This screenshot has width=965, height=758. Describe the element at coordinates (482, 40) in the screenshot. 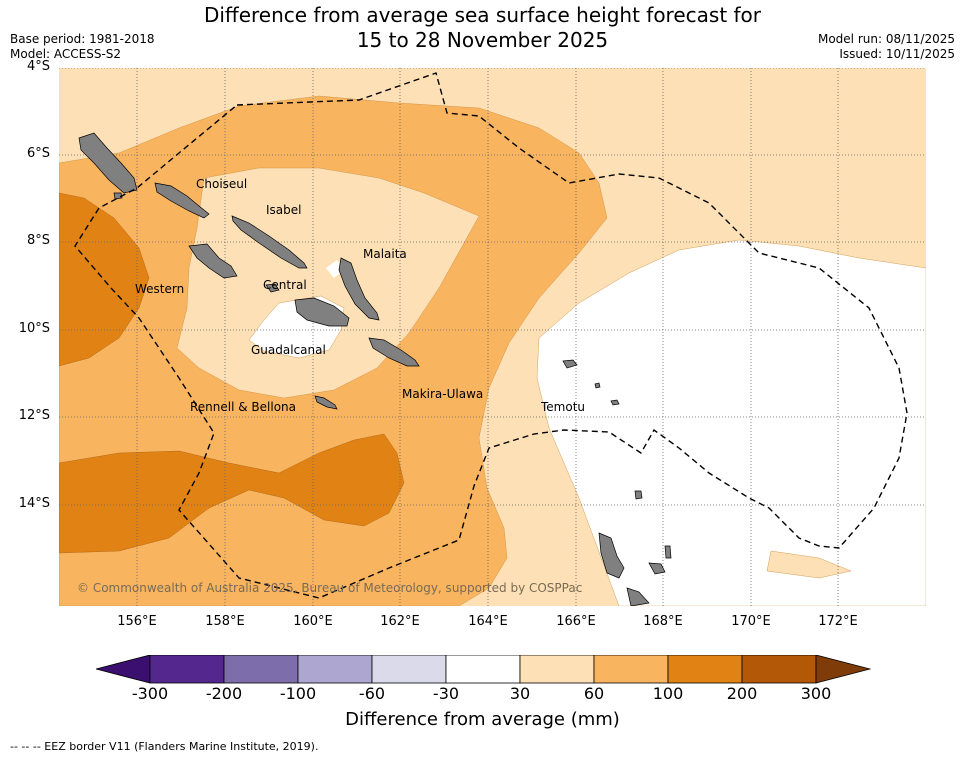

I see `title-line-2: 15 to 28 November 2025` at that location.